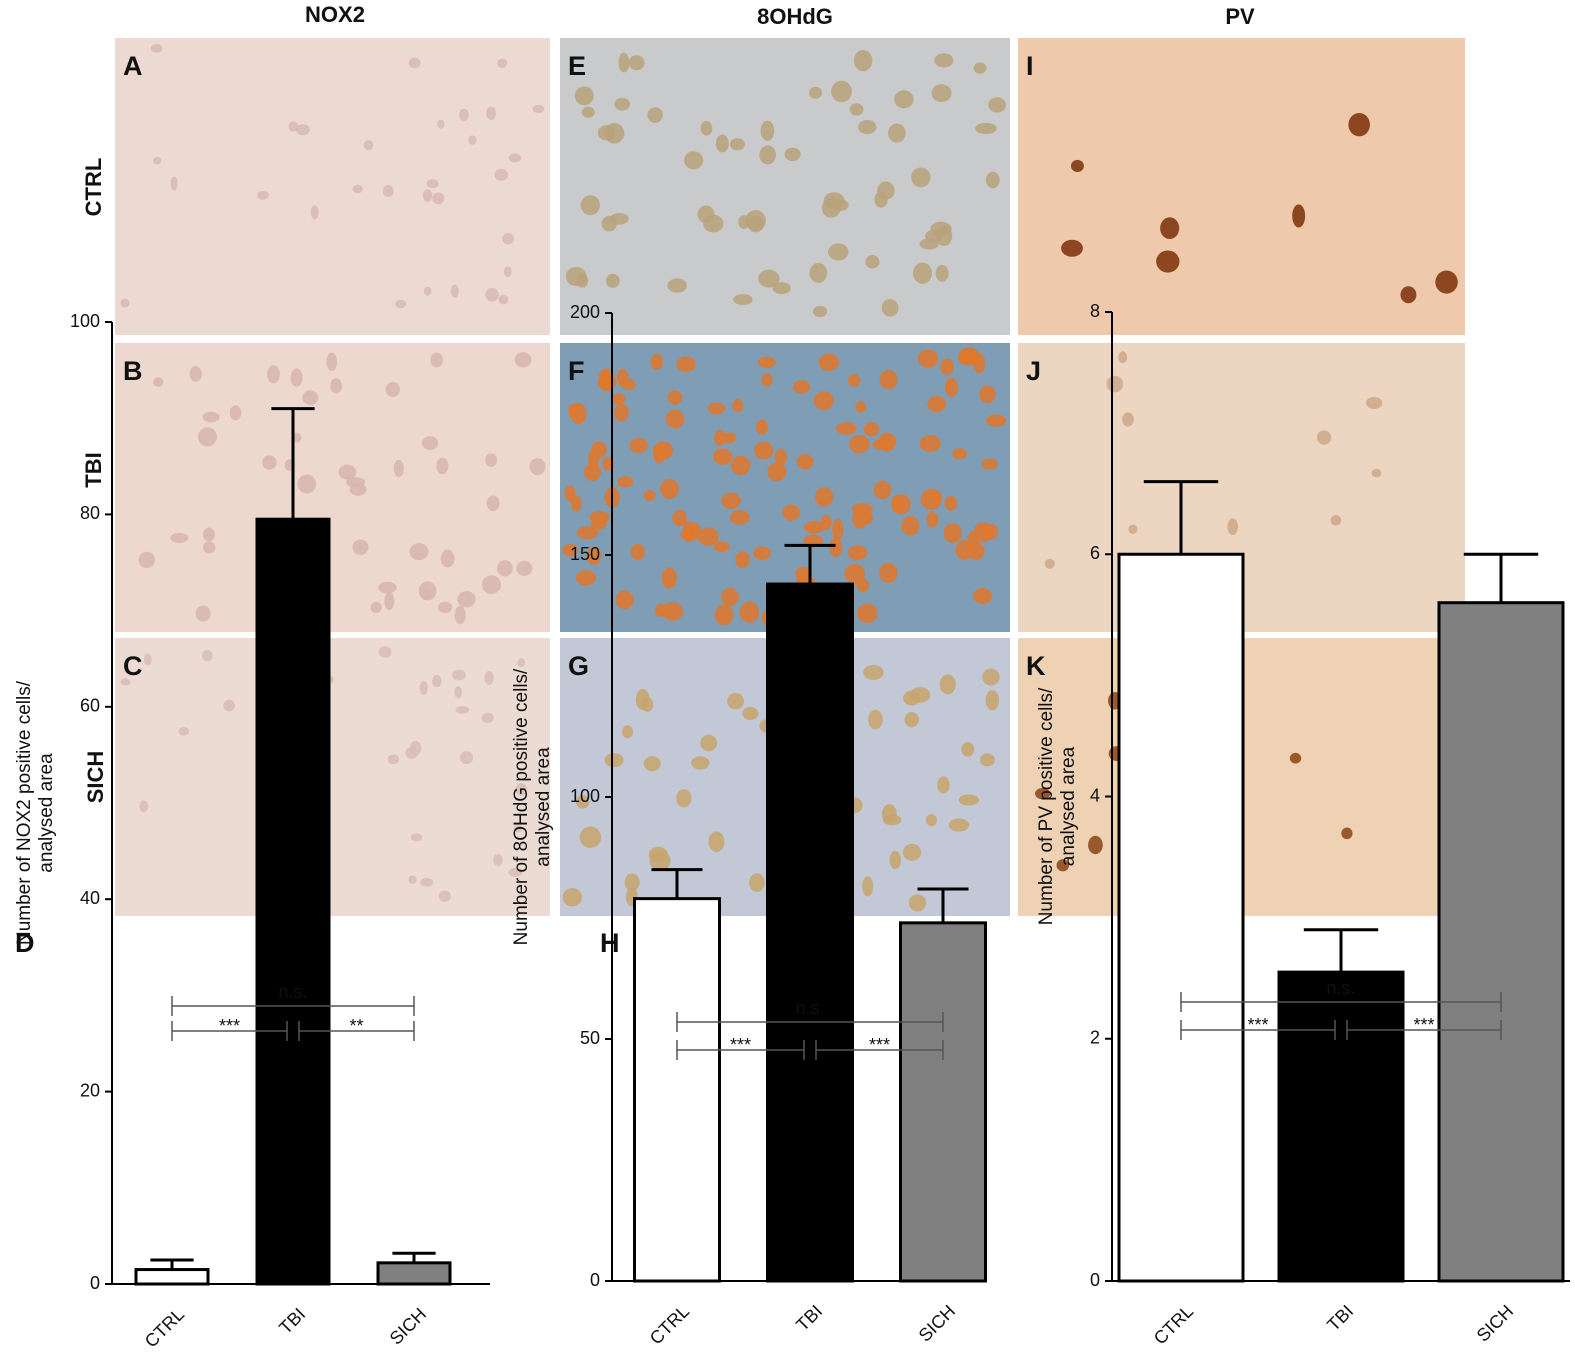  What do you see at coordinates (1240, 16) in the screenshot?
I see `column-header: PV` at bounding box center [1240, 16].